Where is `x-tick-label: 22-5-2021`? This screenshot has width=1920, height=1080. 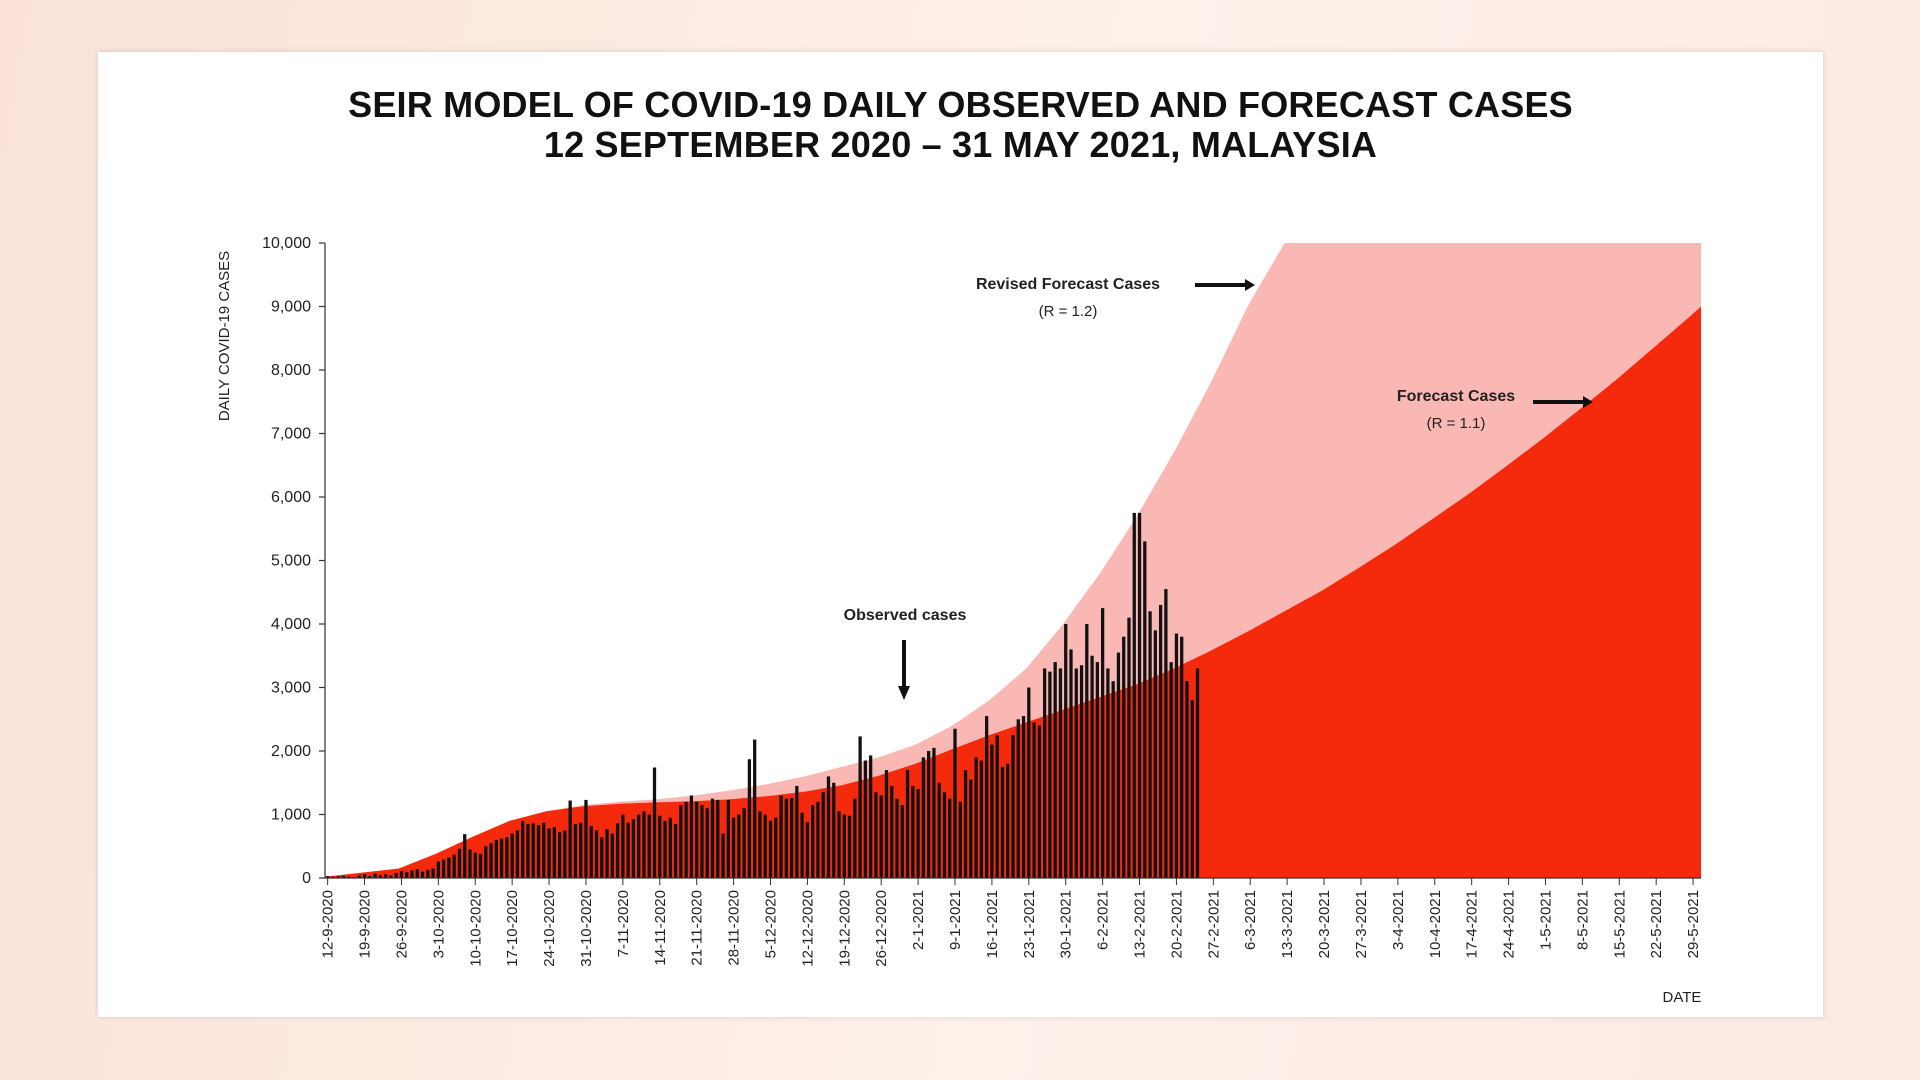 x-tick-label: 22-5-2021 is located at coordinates (1656, 924).